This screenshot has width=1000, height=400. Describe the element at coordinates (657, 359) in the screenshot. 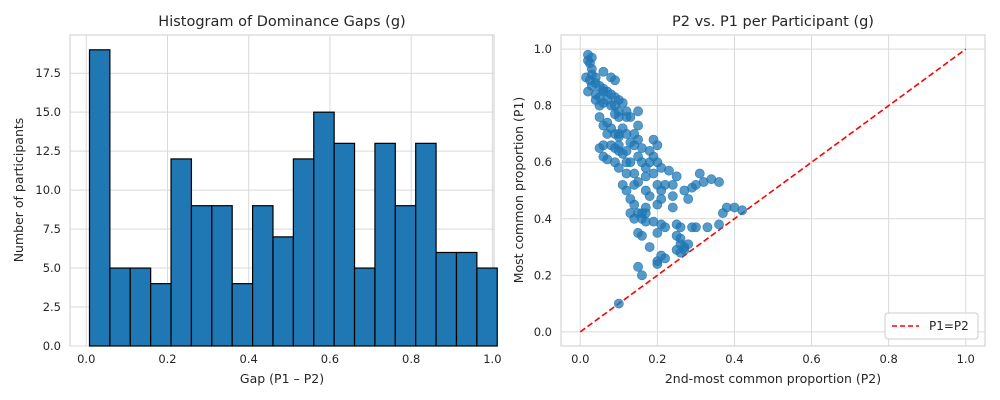

I see `scatter-x-tick-label: 0.2` at that location.